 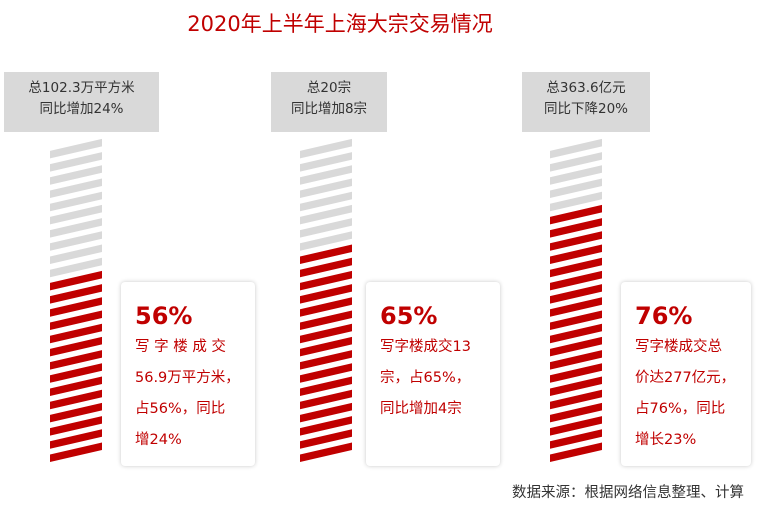 What do you see at coordinates (421, 409) in the screenshot?
I see `desc-line: 同比增加4宗` at bounding box center [421, 409].